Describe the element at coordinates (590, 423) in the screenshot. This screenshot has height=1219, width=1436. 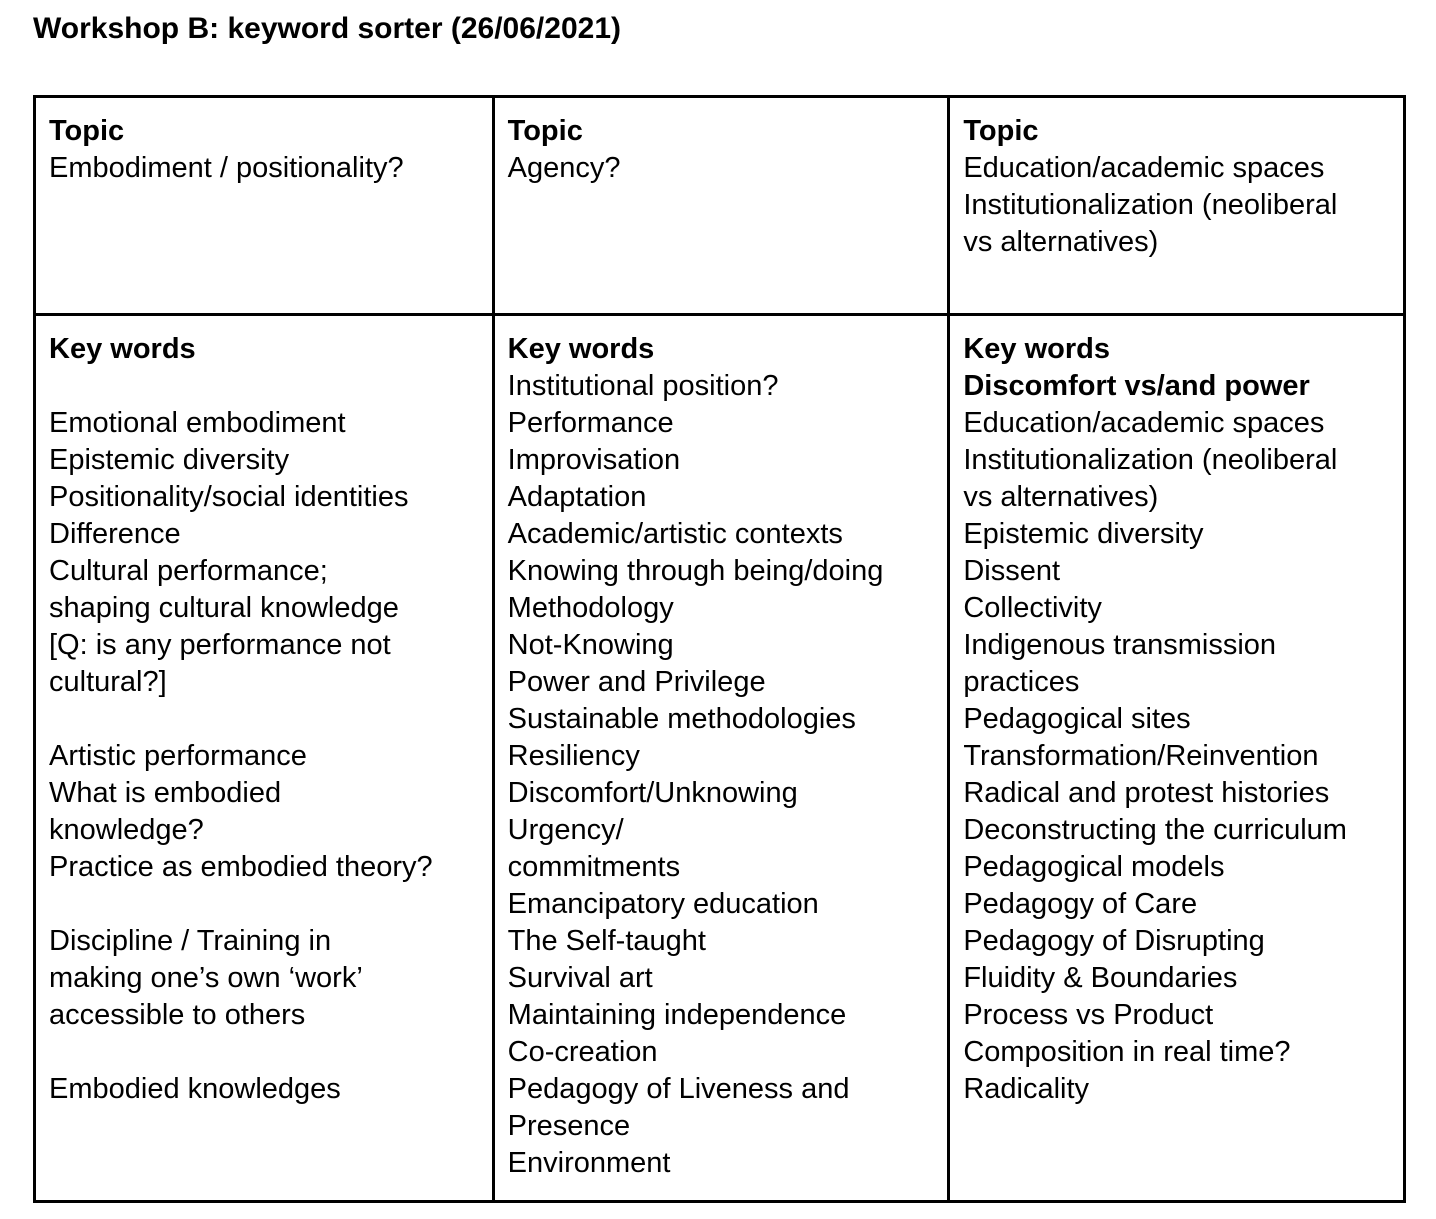
I see `text-line: Performance` at that location.